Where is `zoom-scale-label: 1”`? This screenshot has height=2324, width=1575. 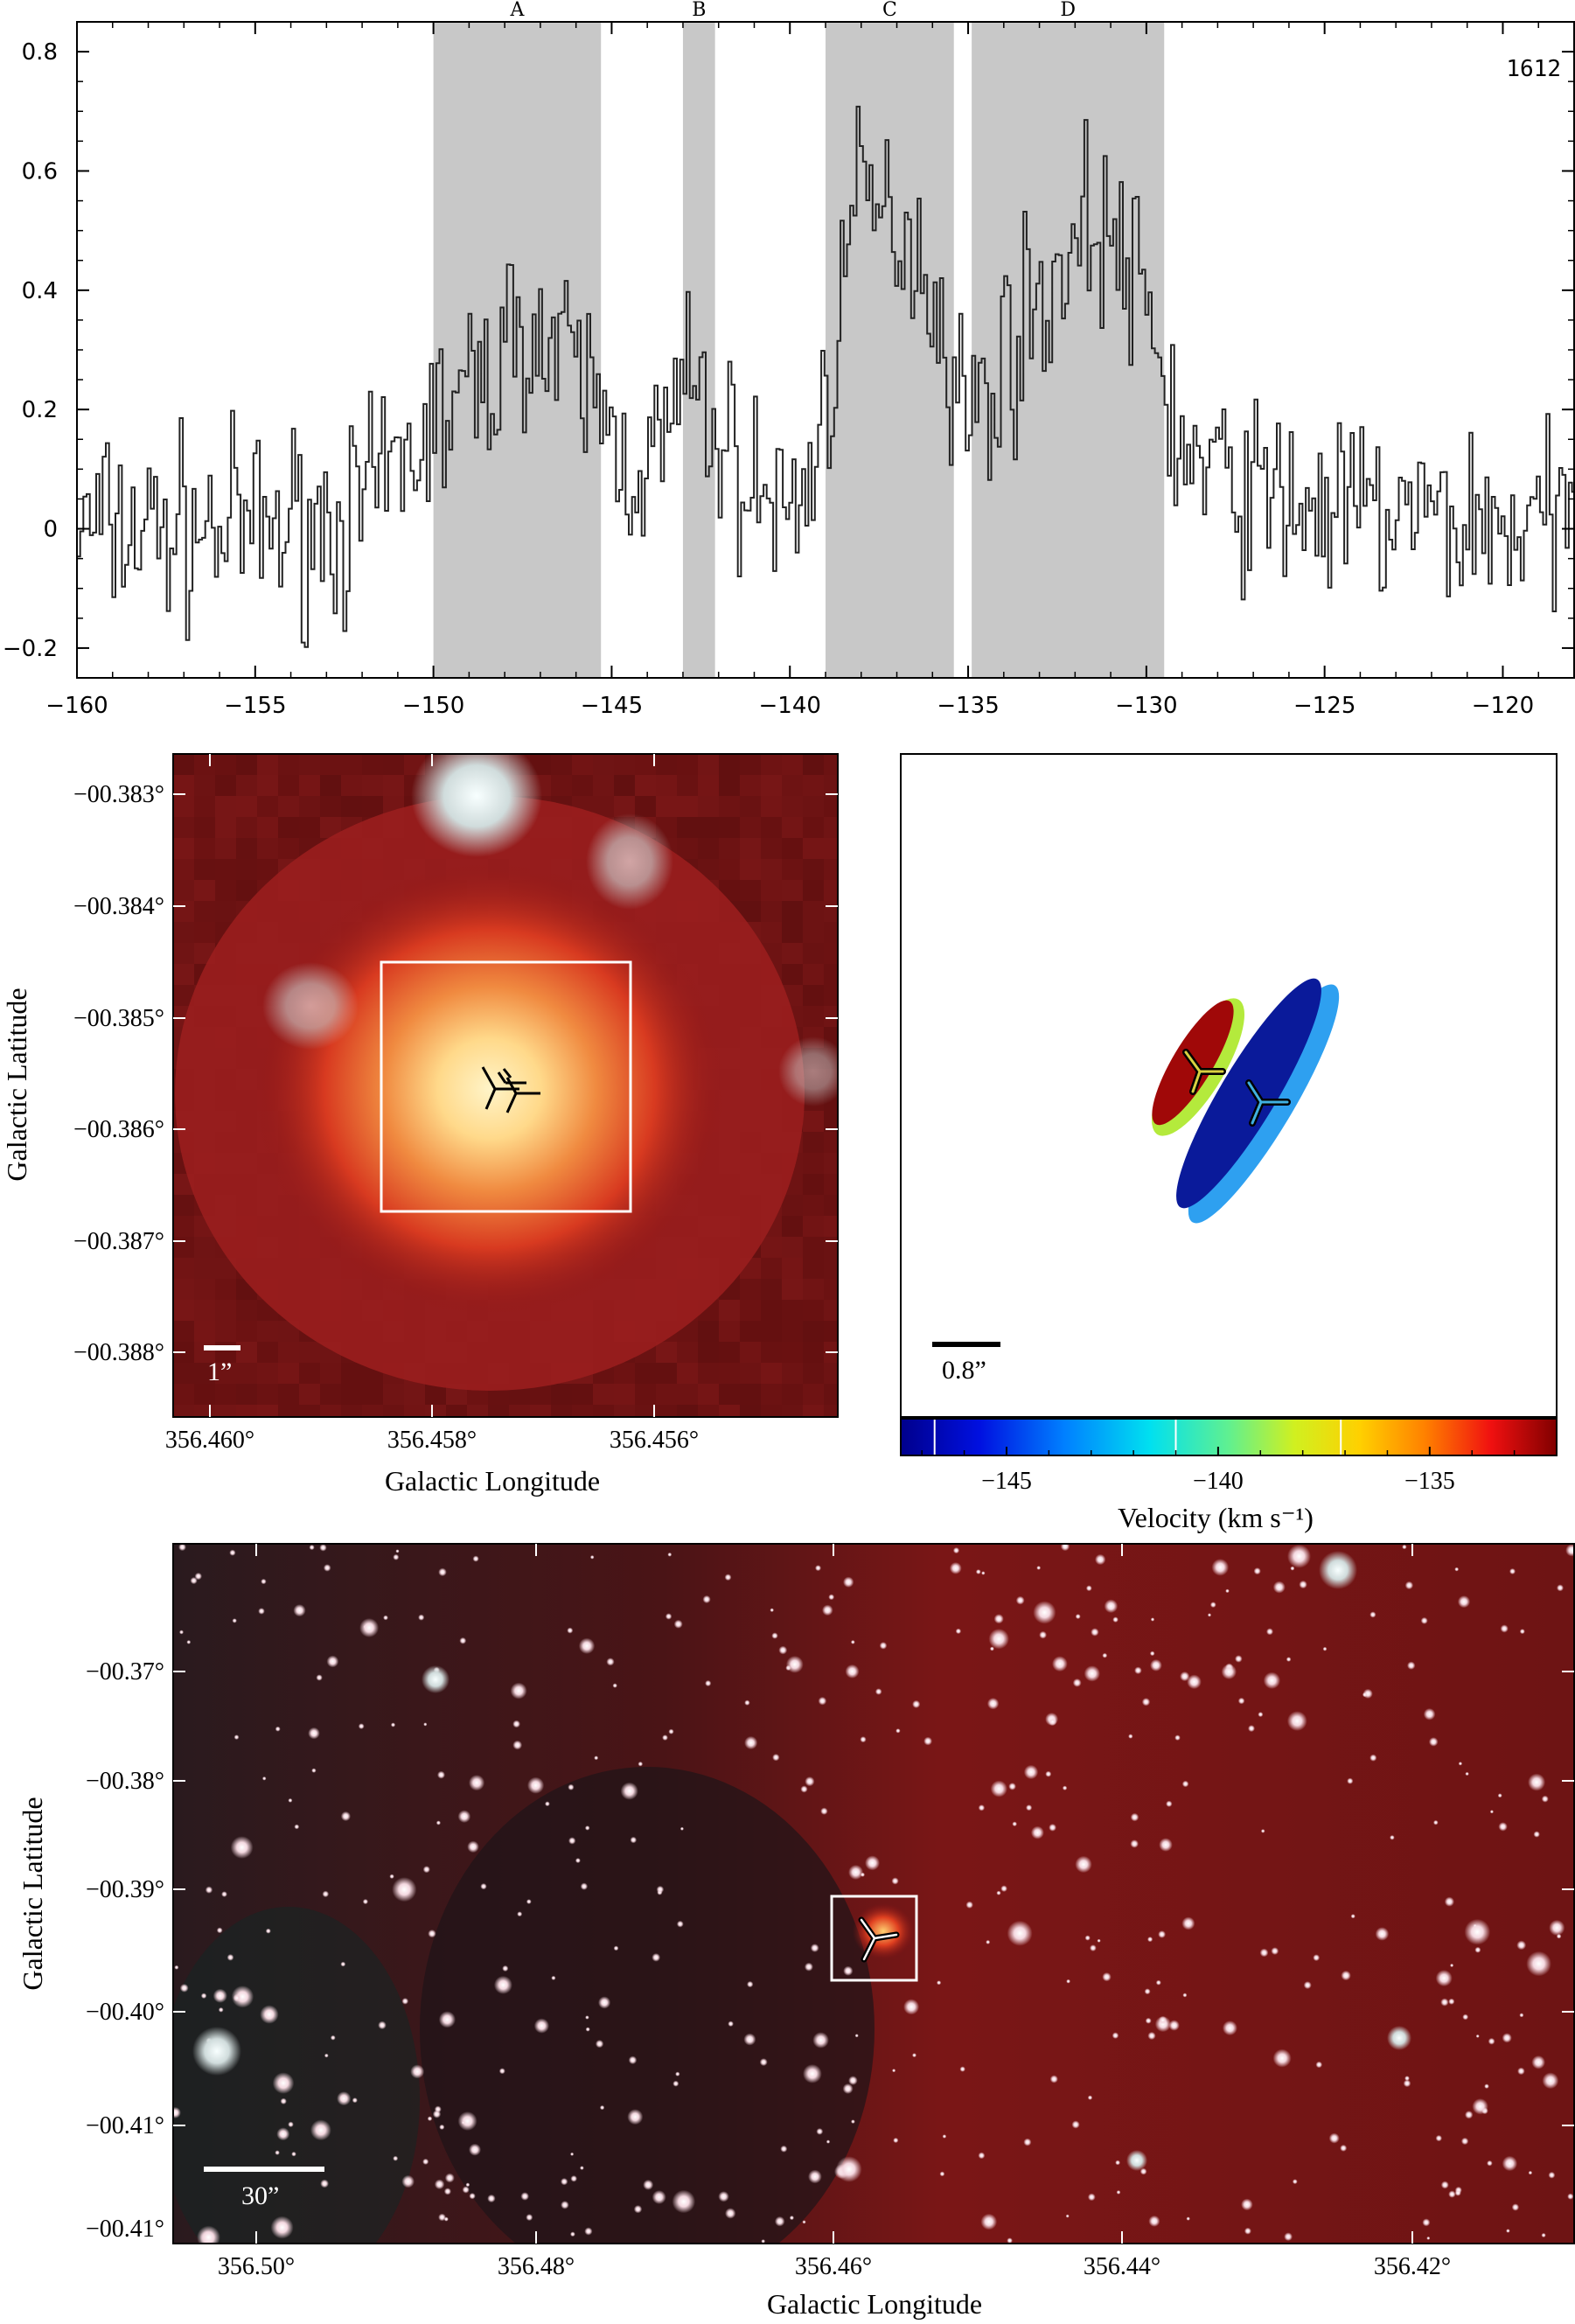
zoom-scale-label: 1” is located at coordinates (220, 1371).